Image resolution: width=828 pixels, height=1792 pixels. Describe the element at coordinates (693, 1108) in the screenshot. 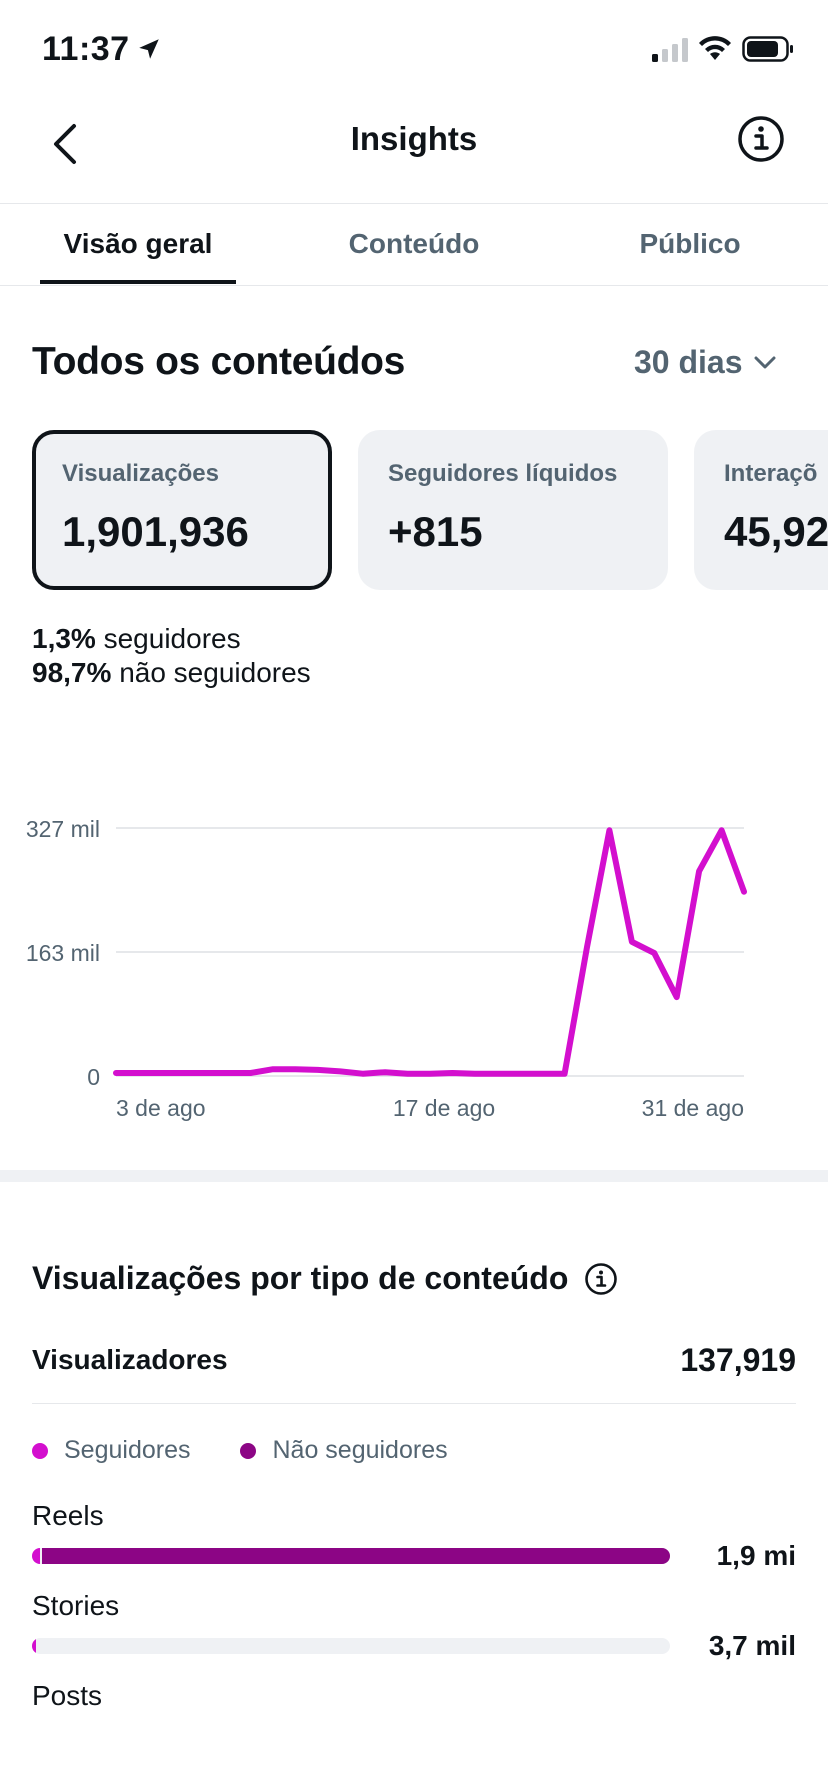

I see `x-tick-label: 31 de ago` at that location.